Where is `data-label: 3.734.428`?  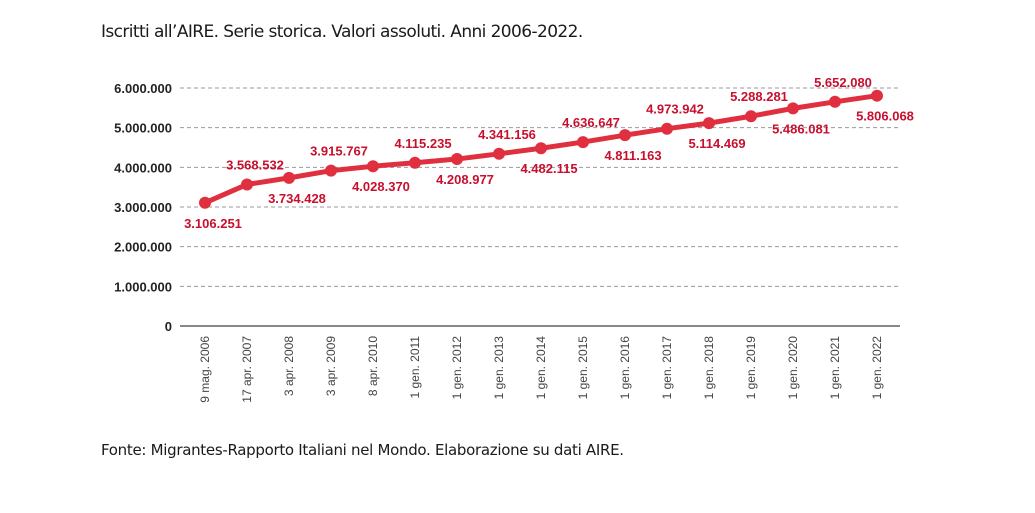
data-label: 3.734.428 is located at coordinates (297, 198).